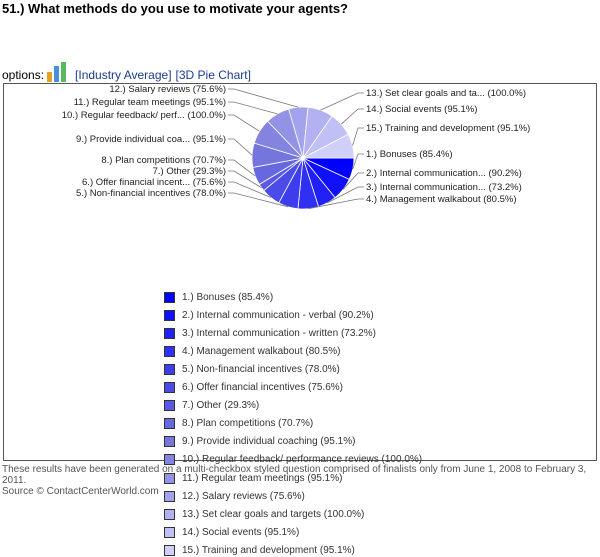 This screenshot has height=557, width=600. Describe the element at coordinates (241, 532) in the screenshot. I see `legend-label: 14.) Social events (95.1%)` at that location.